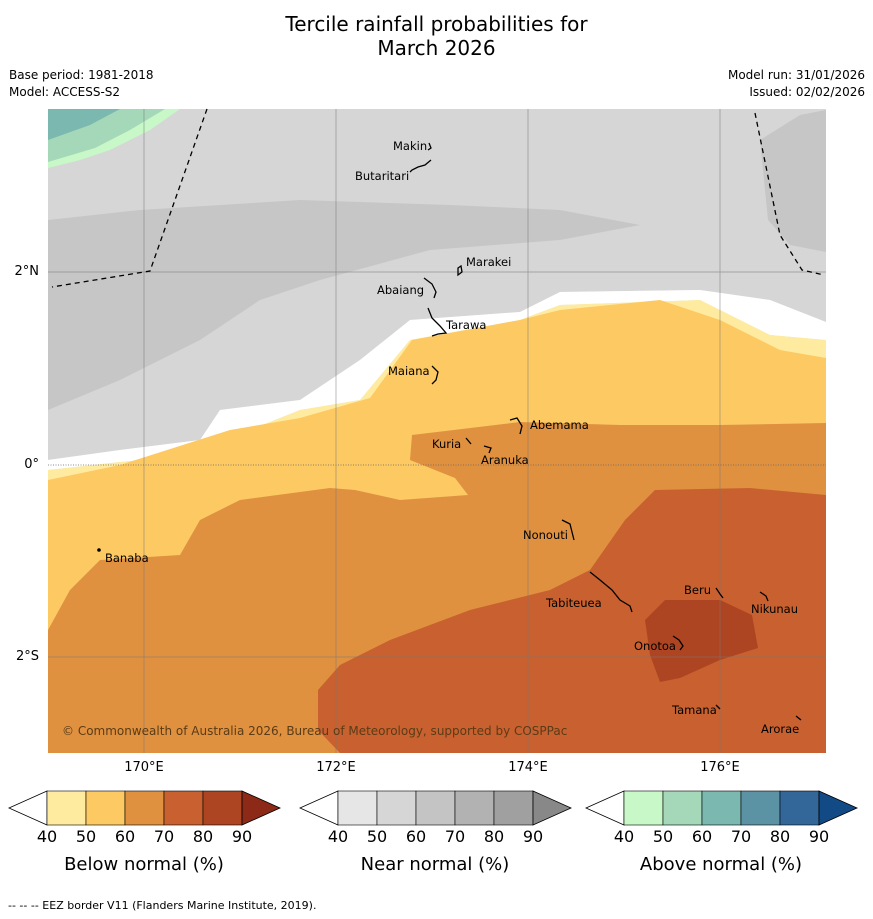 Image resolution: width=873 pixels, height=919 pixels. Describe the element at coordinates (741, 836) in the screenshot. I see `colorbar-above-tick: 70` at that location.